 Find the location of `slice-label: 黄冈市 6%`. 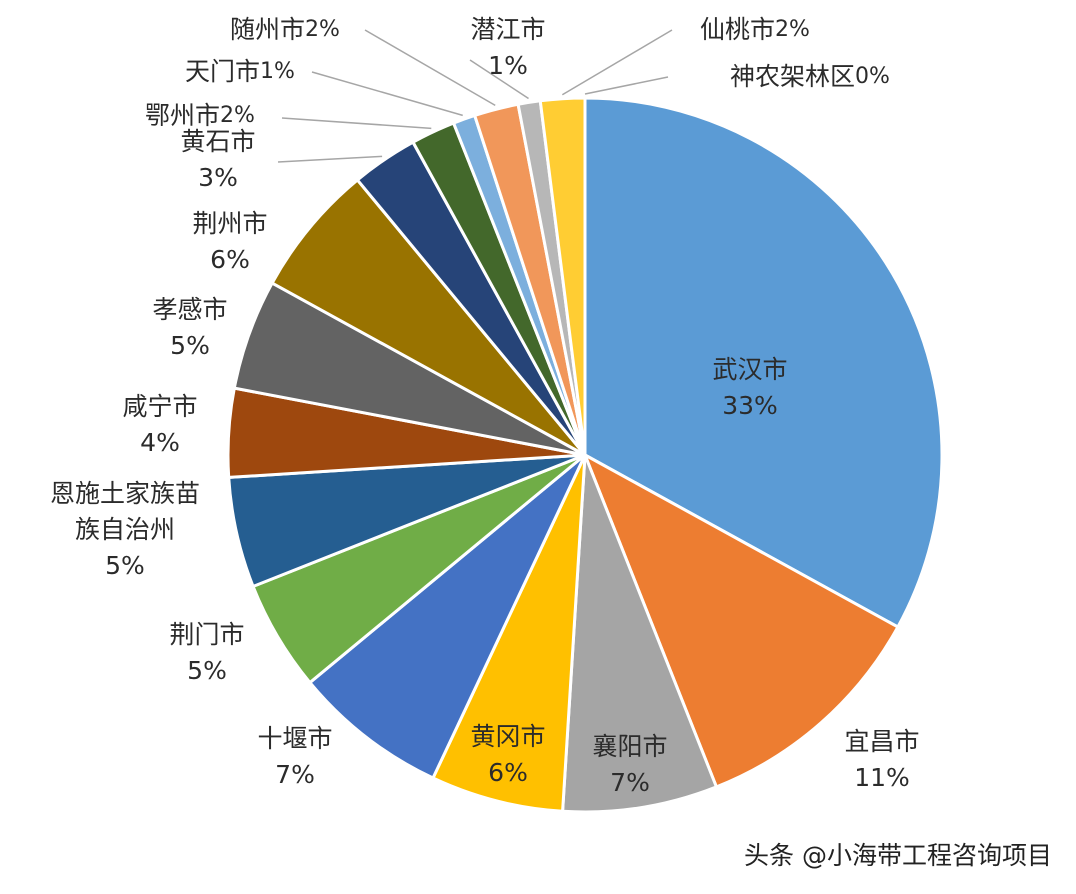

slice-label: 黄冈市 6% is located at coordinates (507, 755).